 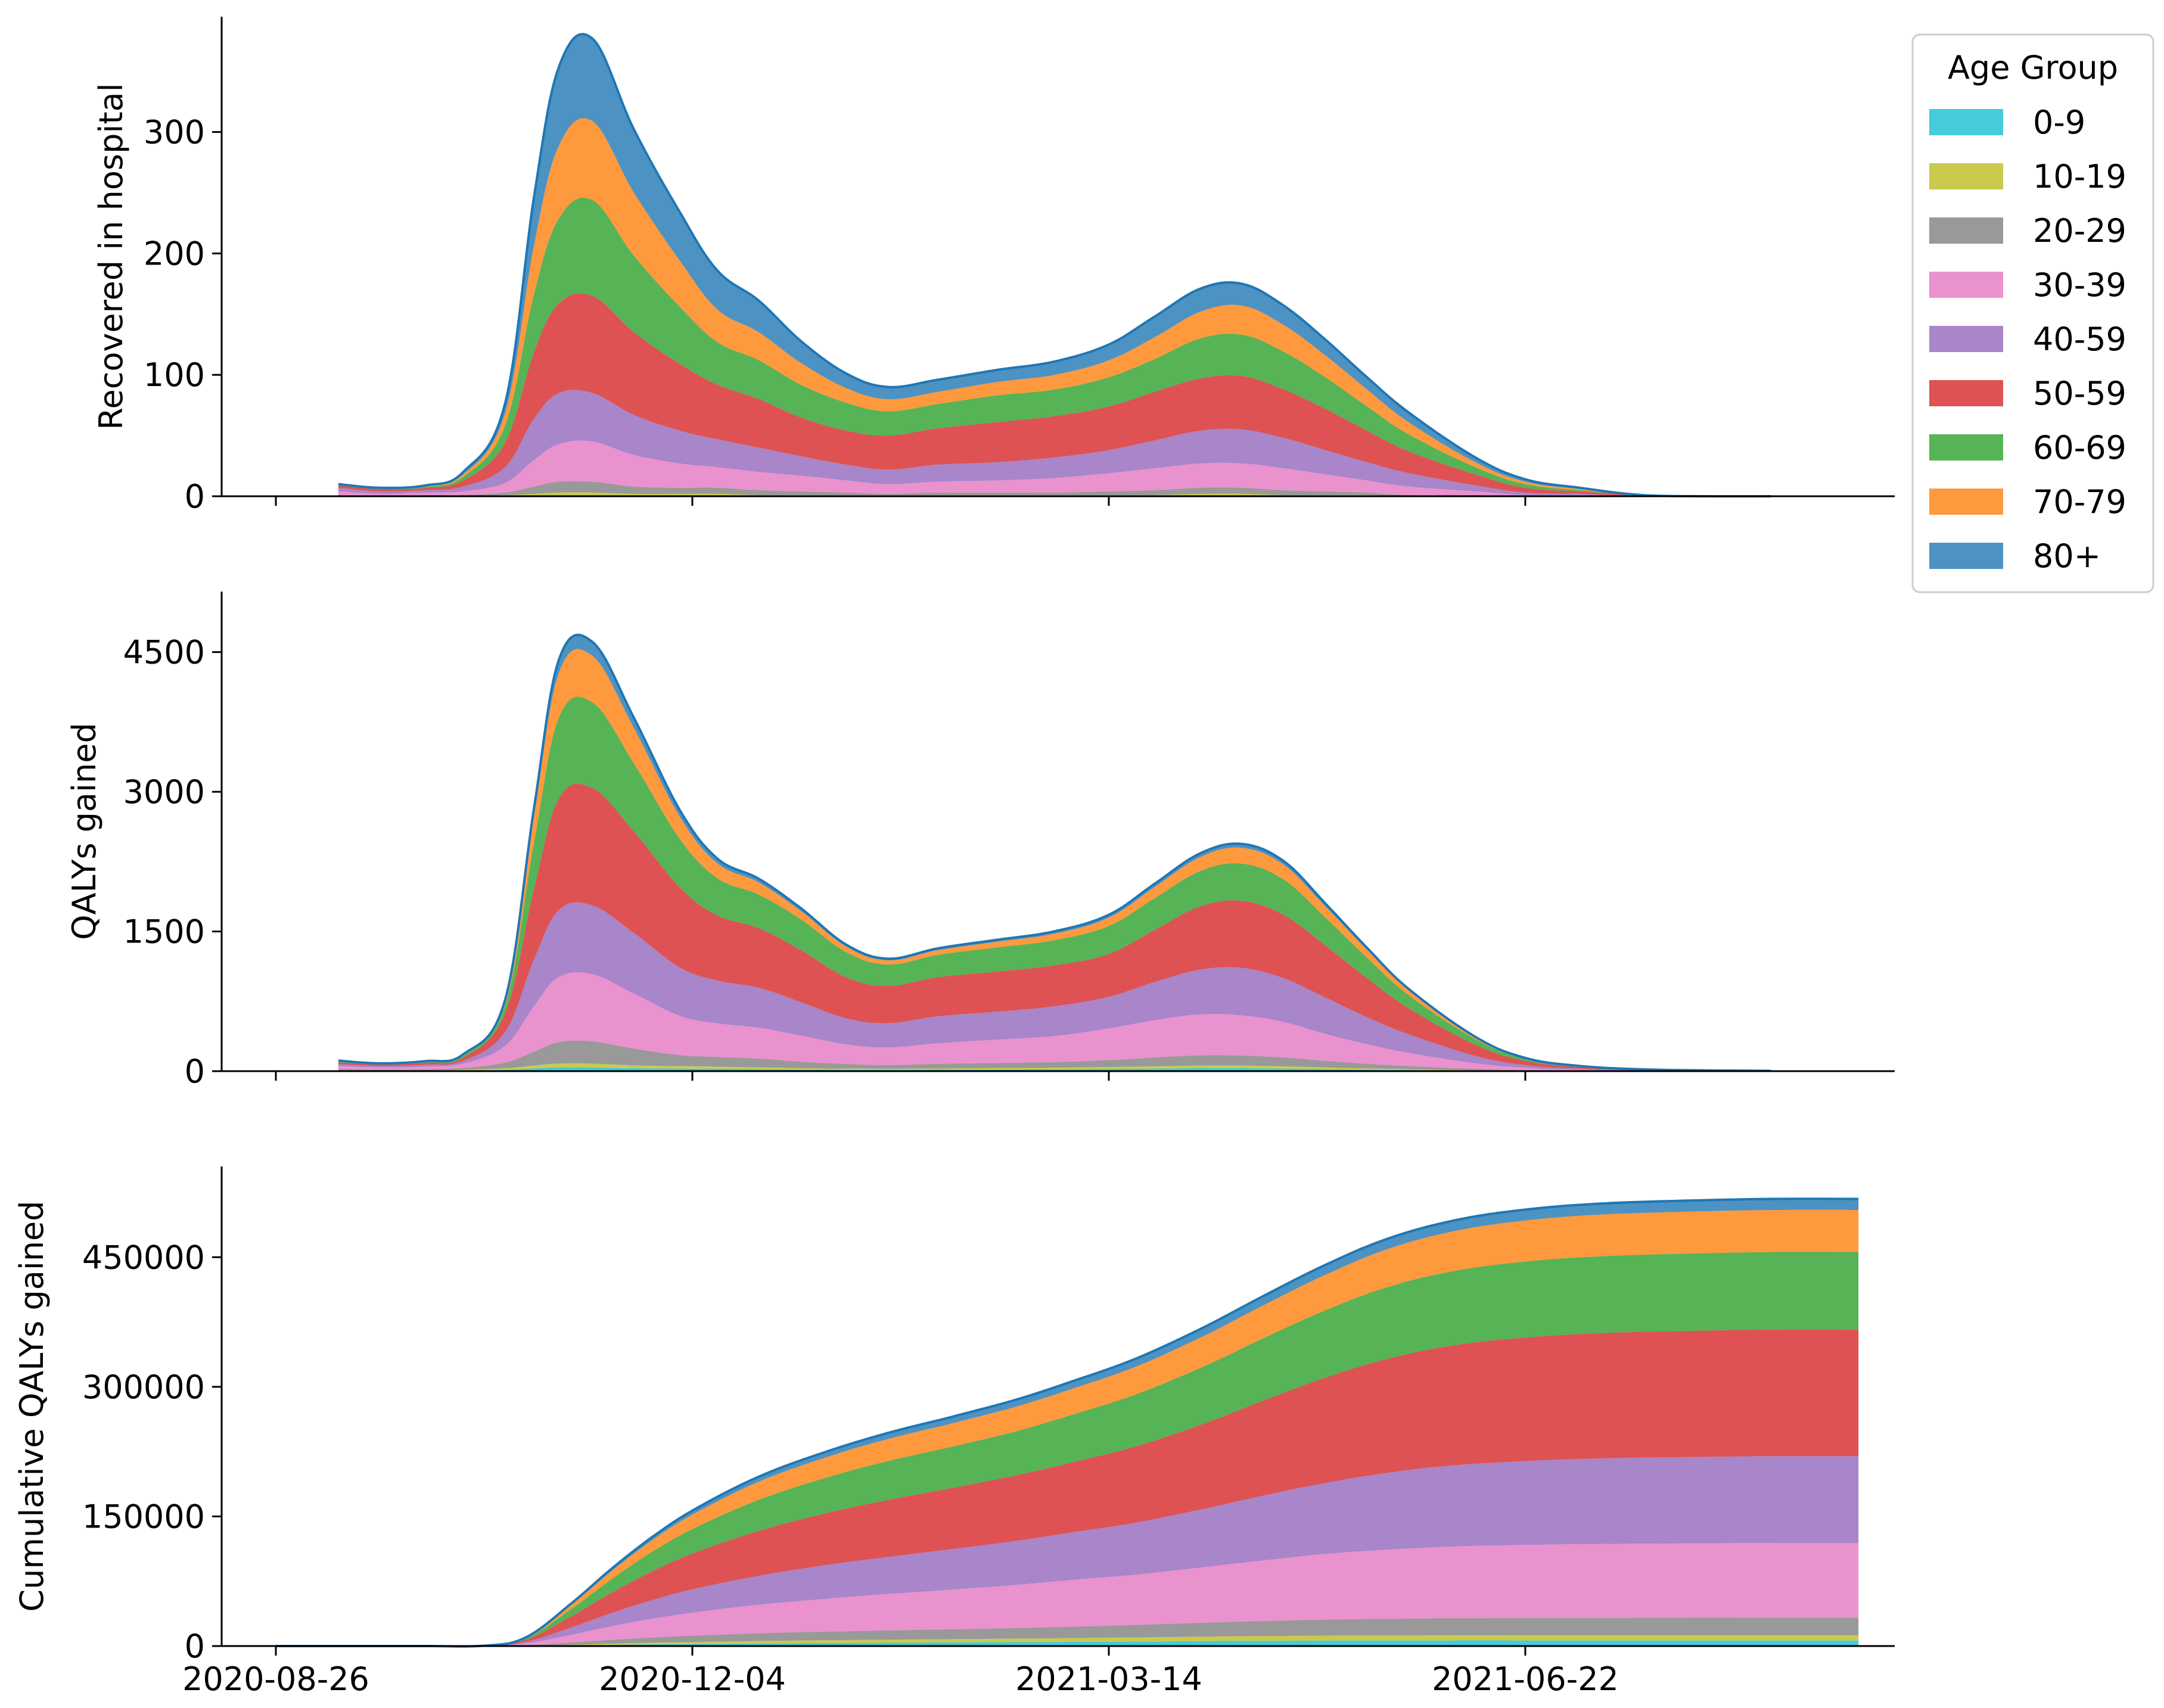 I want to click on x-tick-label-2021-06-22: 2021-06-22, so click(x=1525, y=1679).